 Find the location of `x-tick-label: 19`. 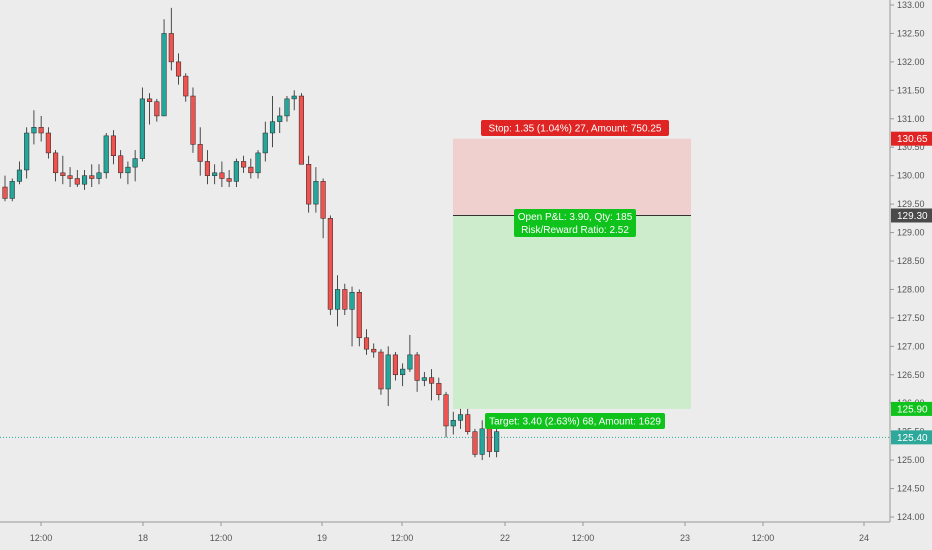

x-tick-label: 19 is located at coordinates (322, 538).